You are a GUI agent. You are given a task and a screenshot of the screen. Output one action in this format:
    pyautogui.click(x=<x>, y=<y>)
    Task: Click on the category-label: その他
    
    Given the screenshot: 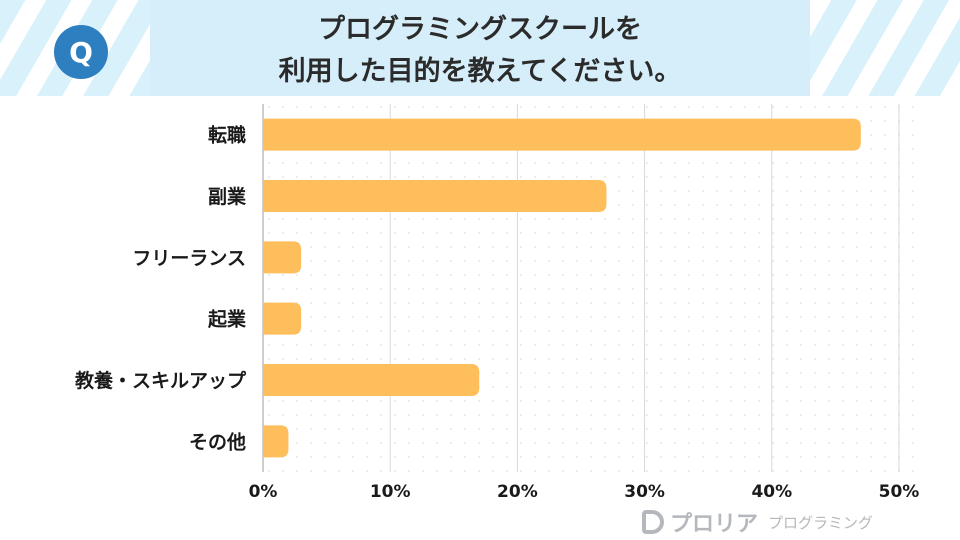 What is the action you would take?
    pyautogui.click(x=217, y=441)
    